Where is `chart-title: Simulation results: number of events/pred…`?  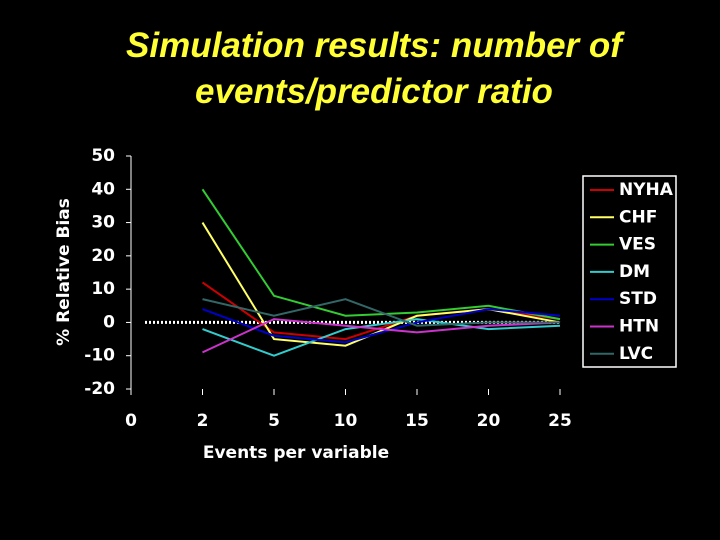 chart-title: Simulation results: number of events/pred… is located at coordinates (375, 68).